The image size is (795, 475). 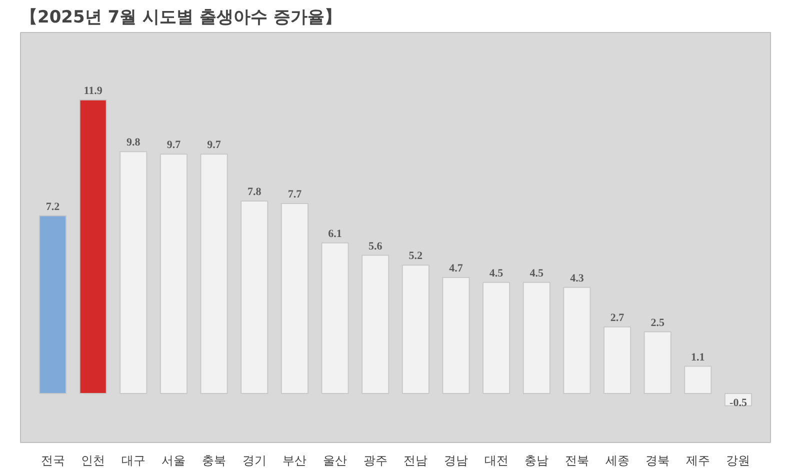 I want to click on data-label: 4.7, so click(x=456, y=268).